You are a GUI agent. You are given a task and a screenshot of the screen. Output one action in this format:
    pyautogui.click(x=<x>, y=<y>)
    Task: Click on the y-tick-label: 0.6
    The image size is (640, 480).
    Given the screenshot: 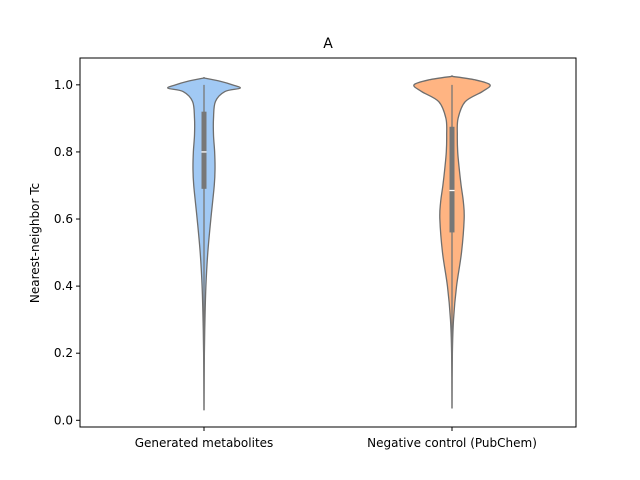 What is the action you would take?
    pyautogui.click(x=63, y=219)
    